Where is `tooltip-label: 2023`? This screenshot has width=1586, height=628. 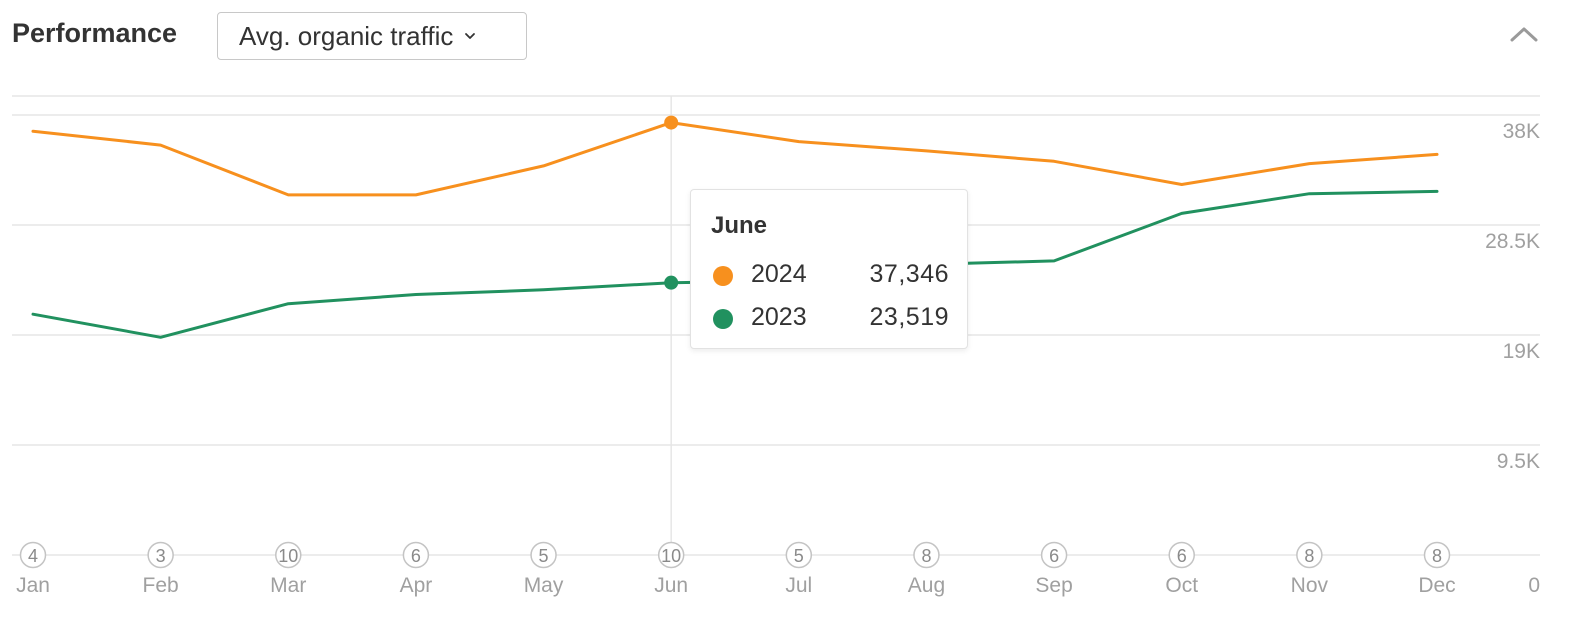
tooltip-label: 2023 is located at coordinates (779, 317).